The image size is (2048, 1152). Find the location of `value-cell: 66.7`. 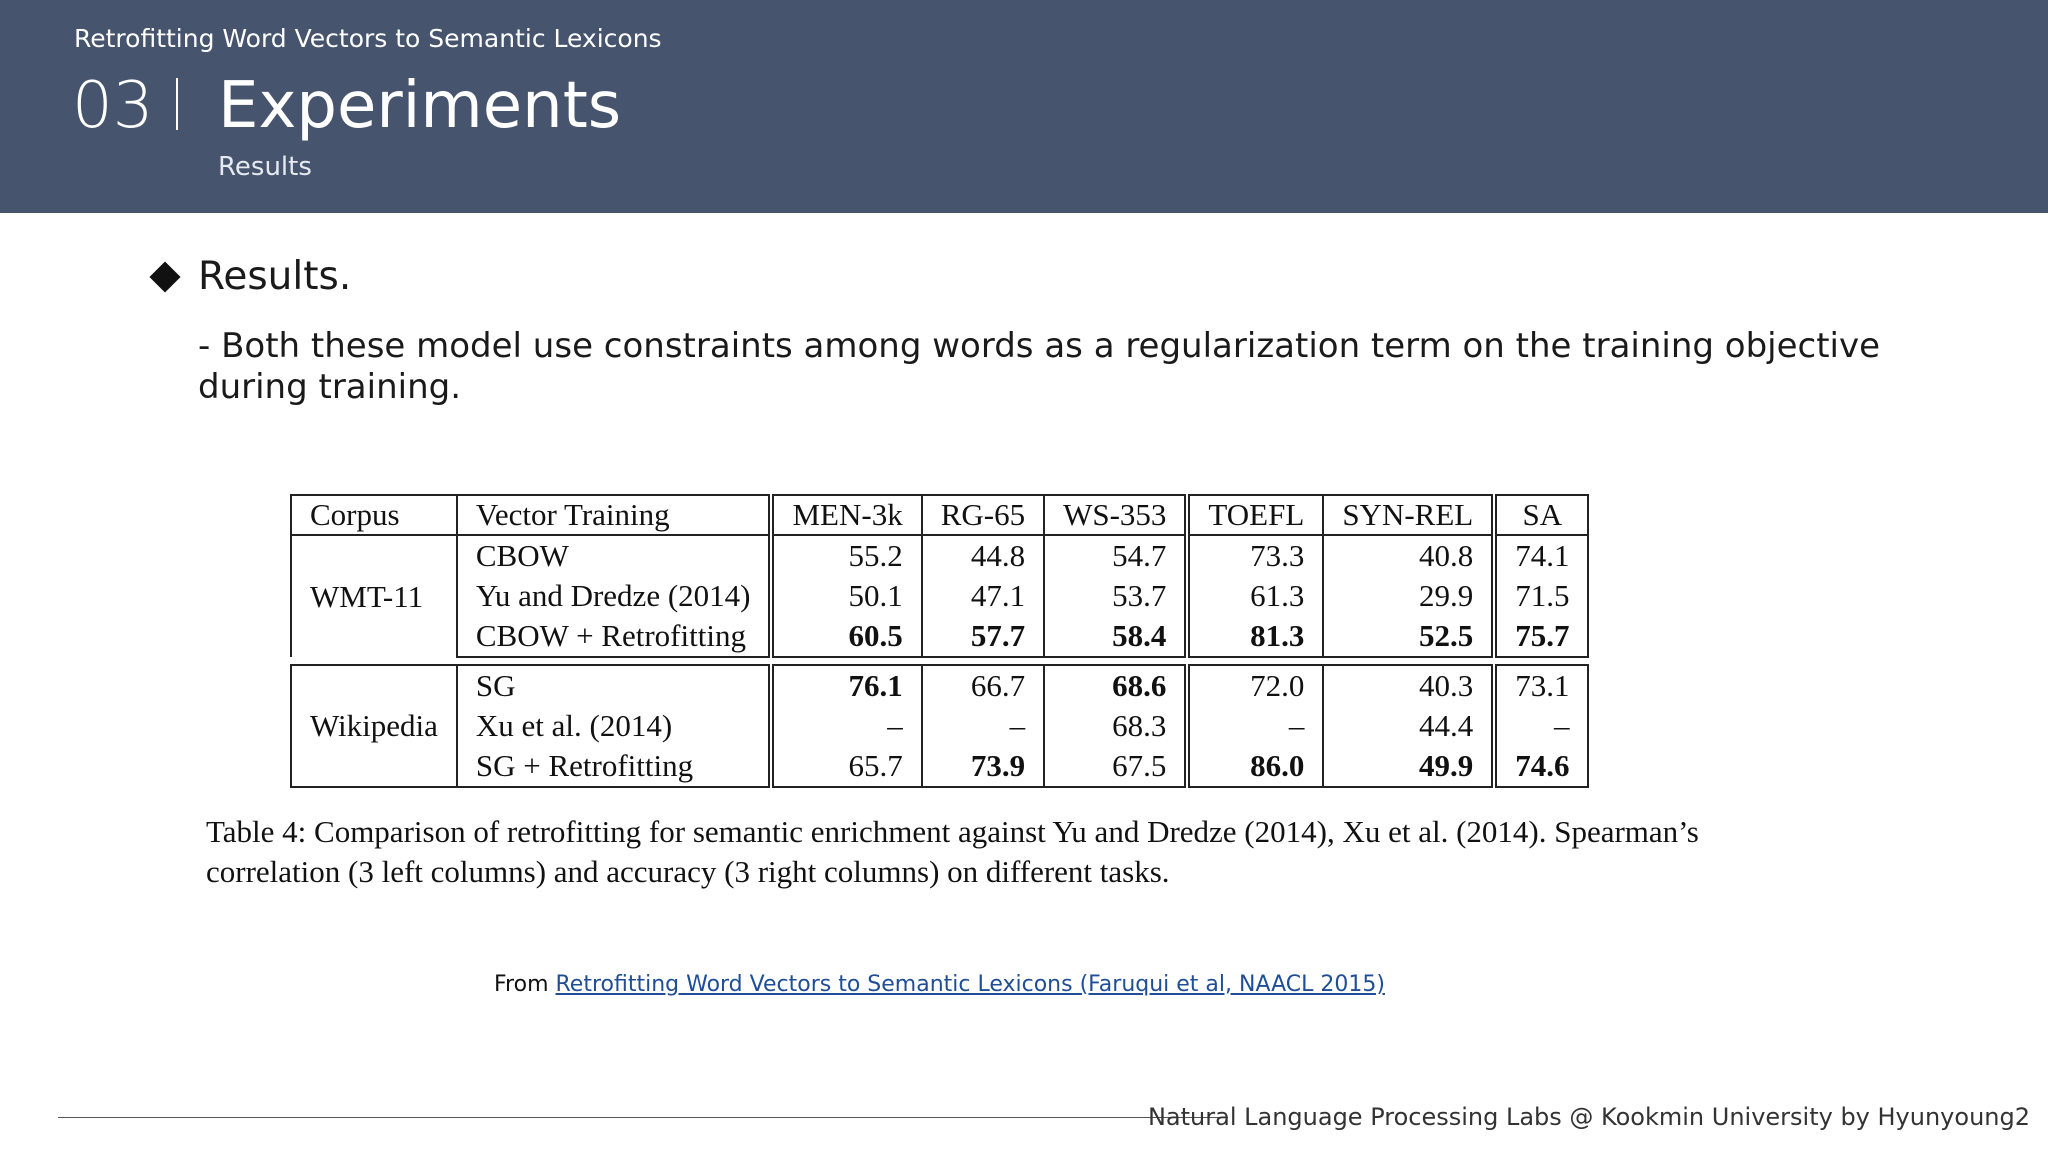

value-cell: 66.7 is located at coordinates (982, 685).